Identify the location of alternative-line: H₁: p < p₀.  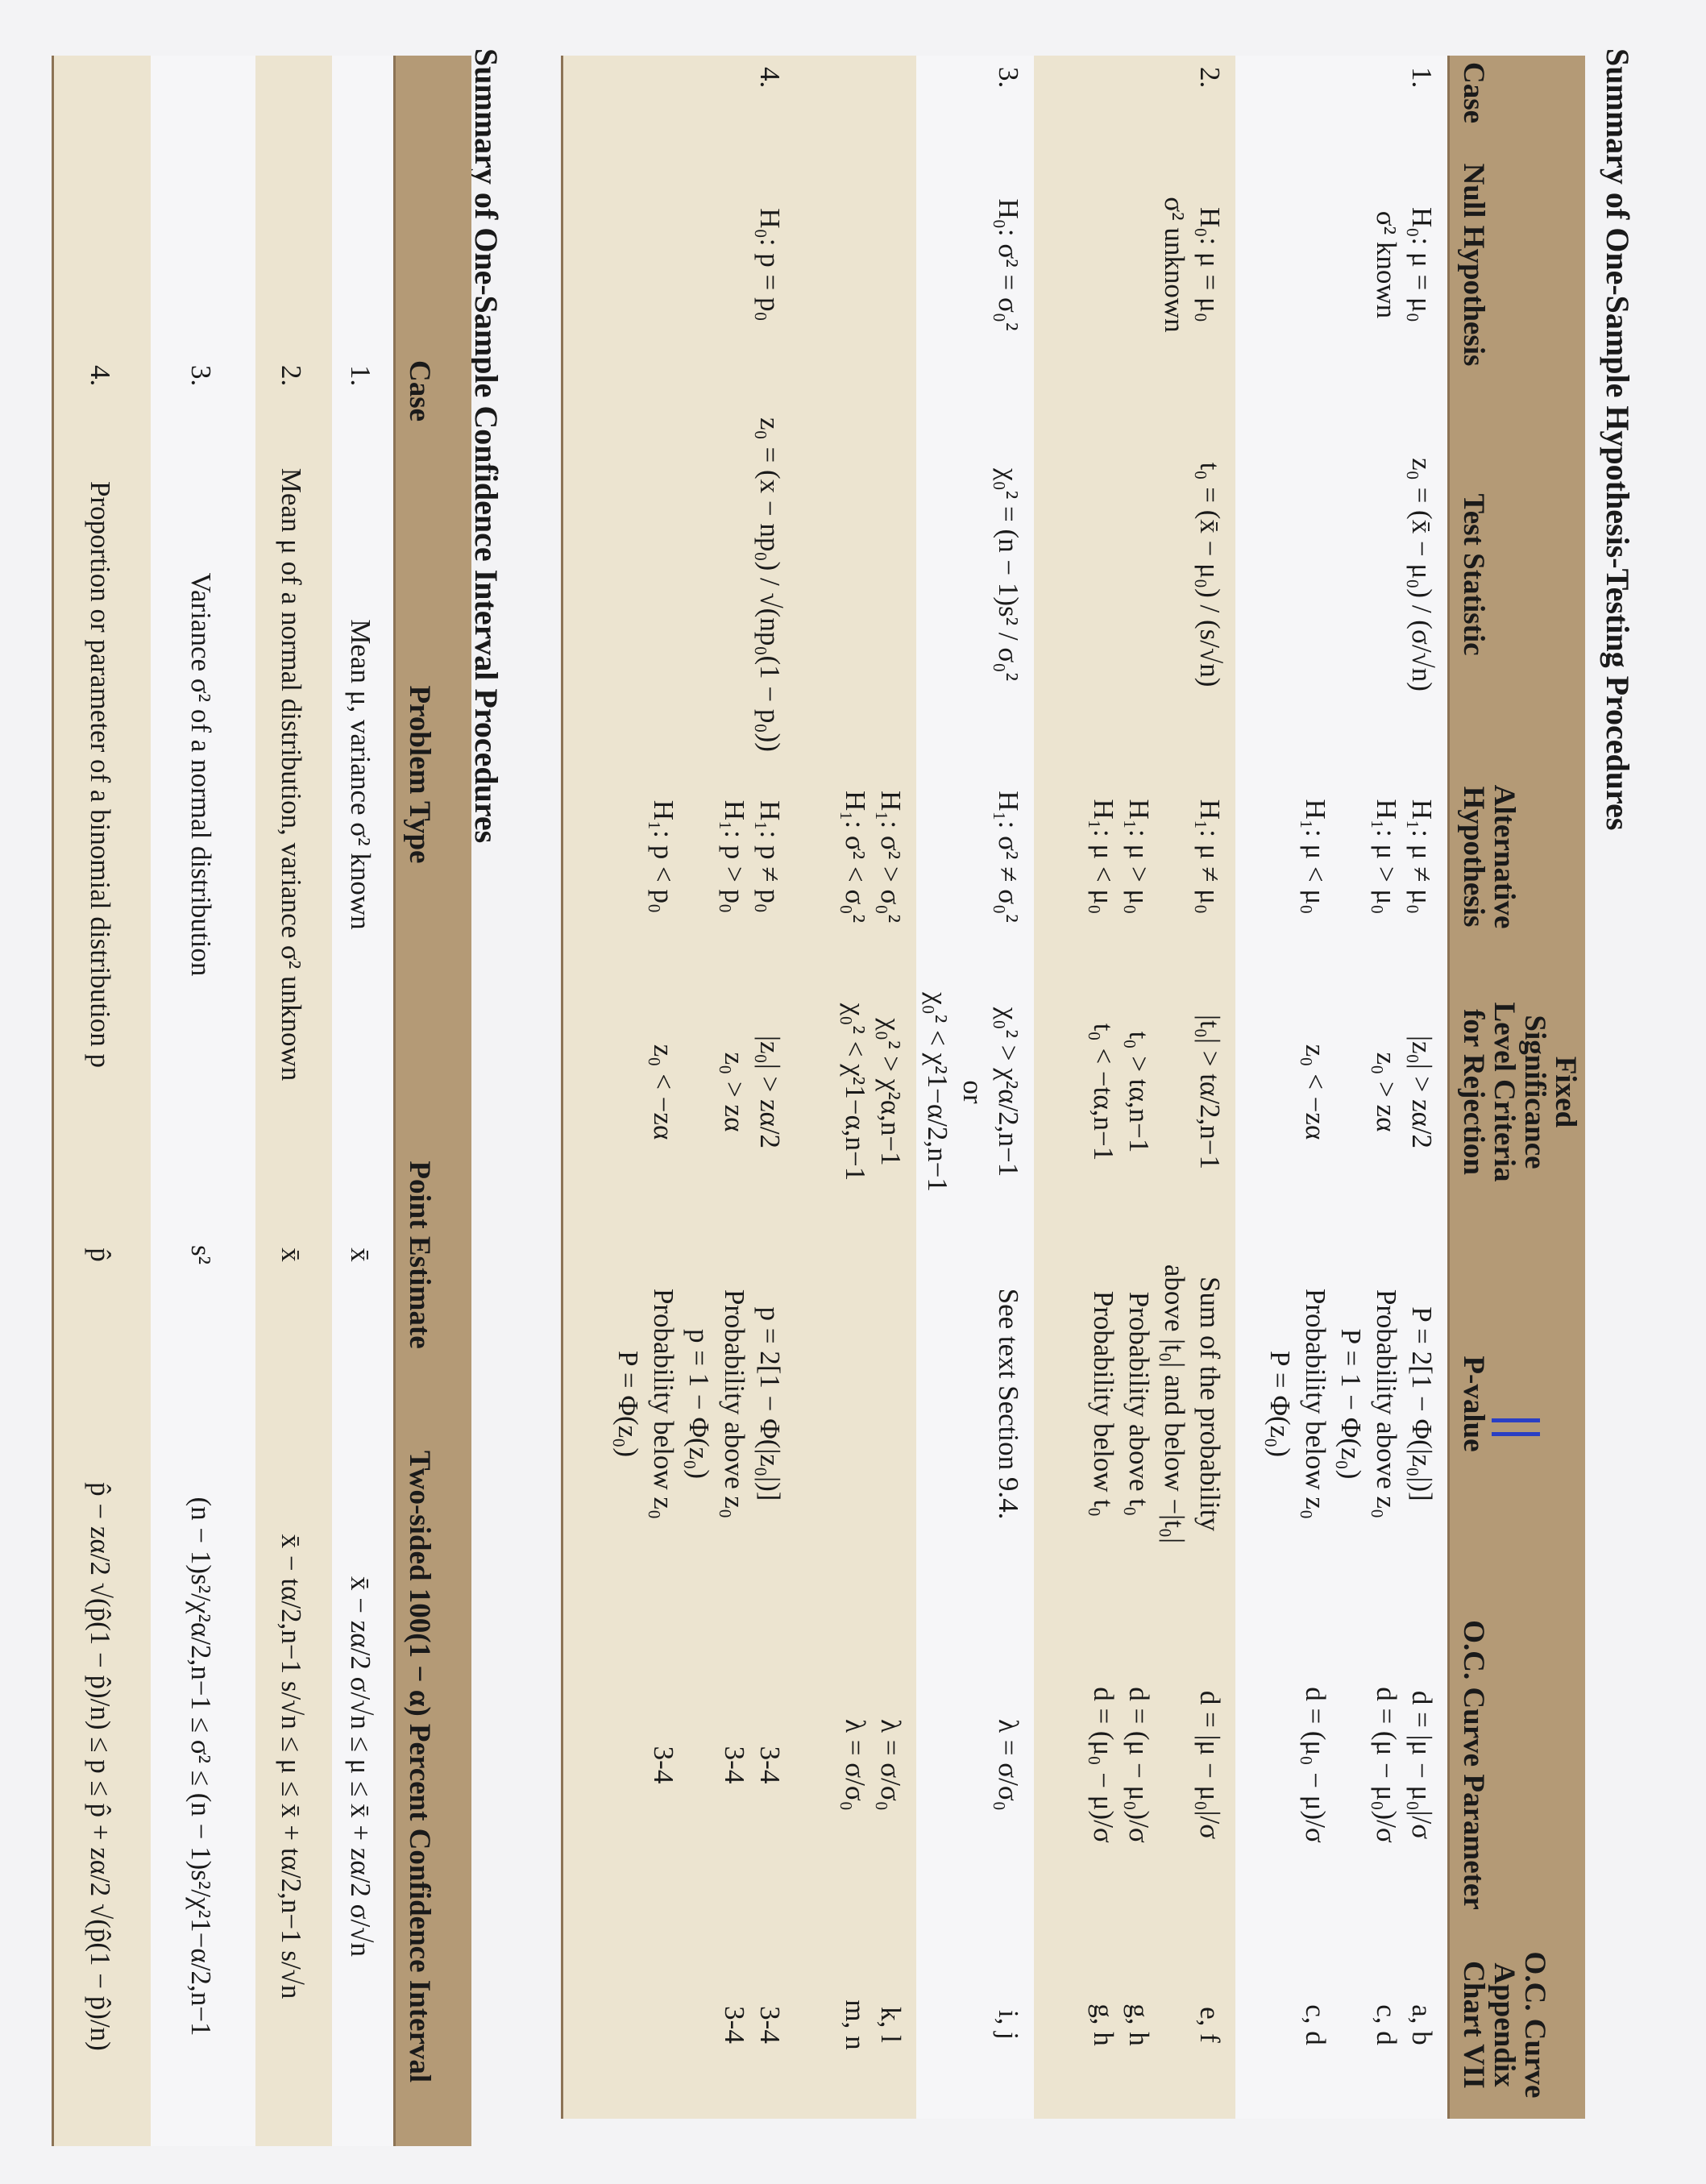
(664, 856).